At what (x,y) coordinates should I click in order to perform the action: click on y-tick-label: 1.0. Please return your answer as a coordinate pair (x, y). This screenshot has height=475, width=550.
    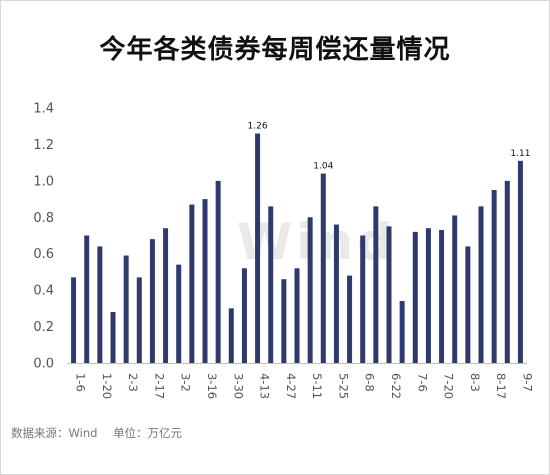
    Looking at the image, I should click on (43, 181).